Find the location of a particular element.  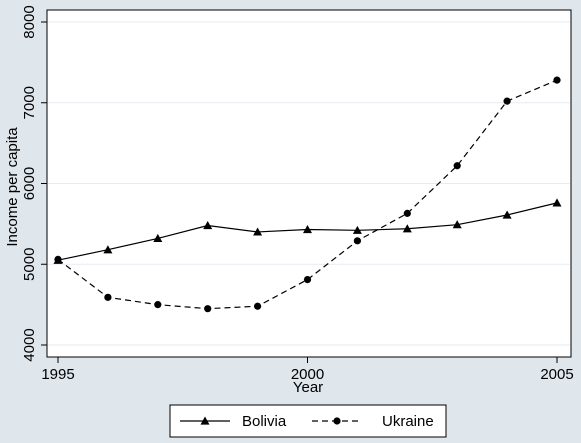

legend-label: Bolivia is located at coordinates (264, 421).